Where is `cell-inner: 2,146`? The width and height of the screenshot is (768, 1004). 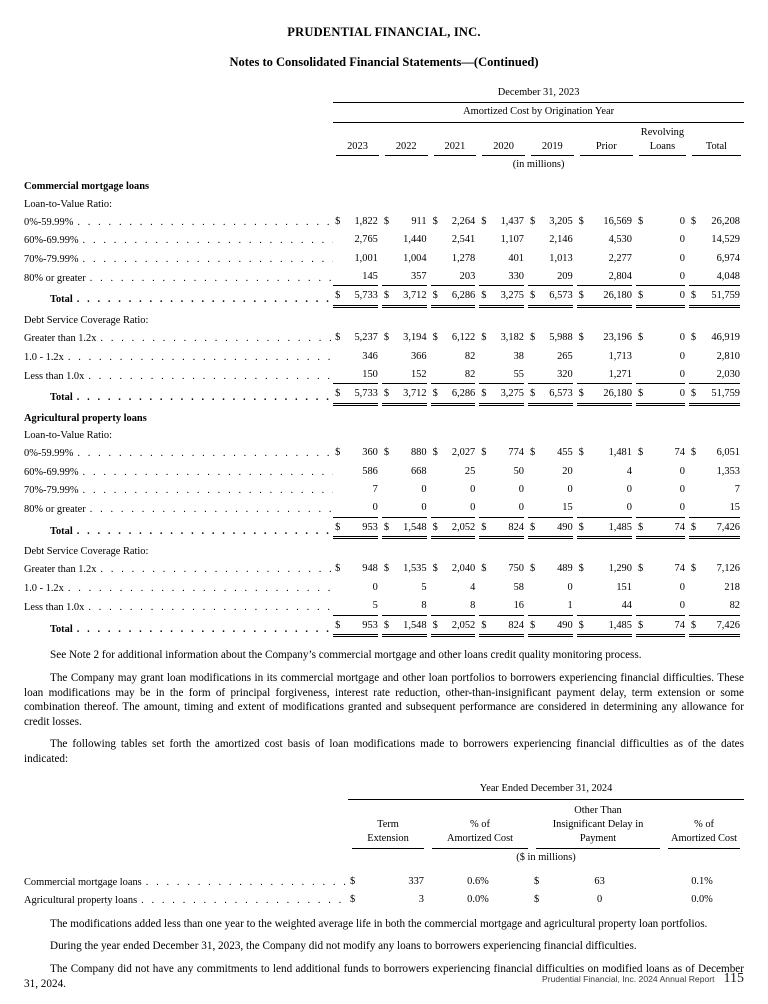
cell-inner: 2,146 is located at coordinates (550, 240).